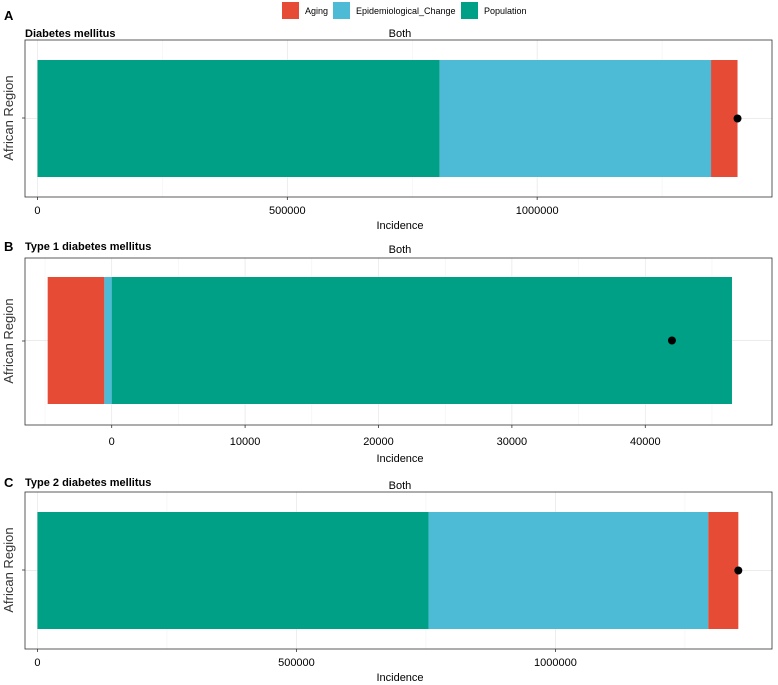 The width and height of the screenshot is (778, 685). I want to click on panel-subtitle-b: Both, so click(400, 250).